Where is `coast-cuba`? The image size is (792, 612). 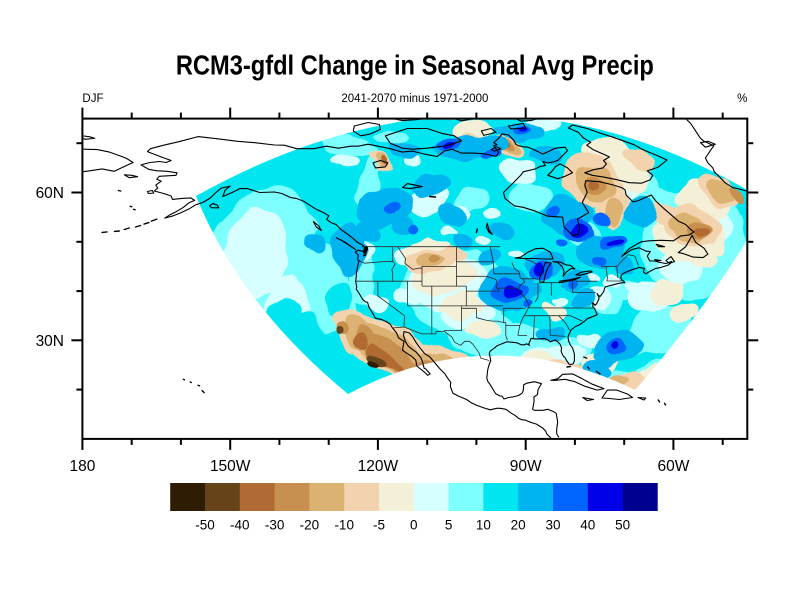 coast-cuba is located at coordinates (577, 382).